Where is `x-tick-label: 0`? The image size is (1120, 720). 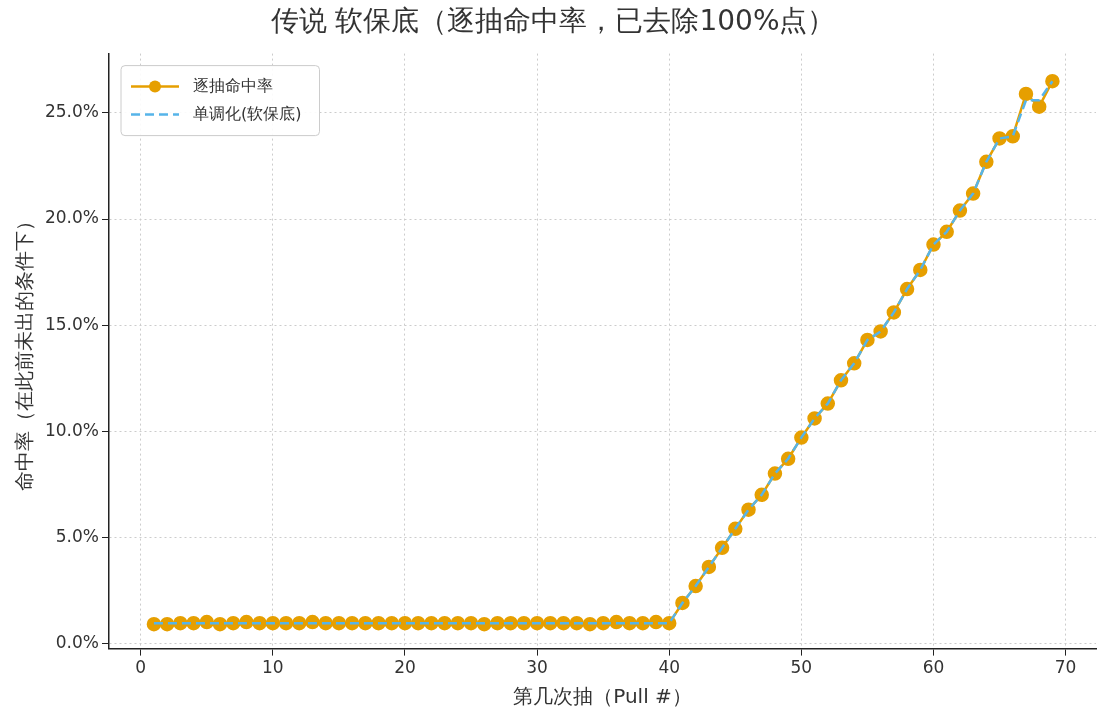 x-tick-label: 0 is located at coordinates (141, 667).